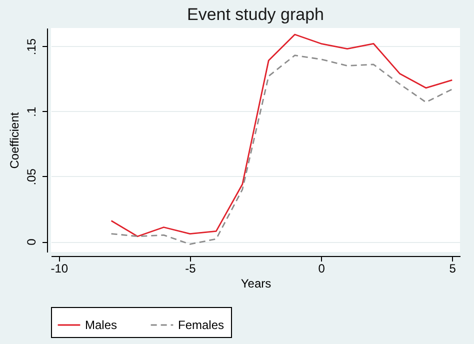  Describe the element at coordinates (31, 177) in the screenshot. I see `y-tick-label: .05` at that location.